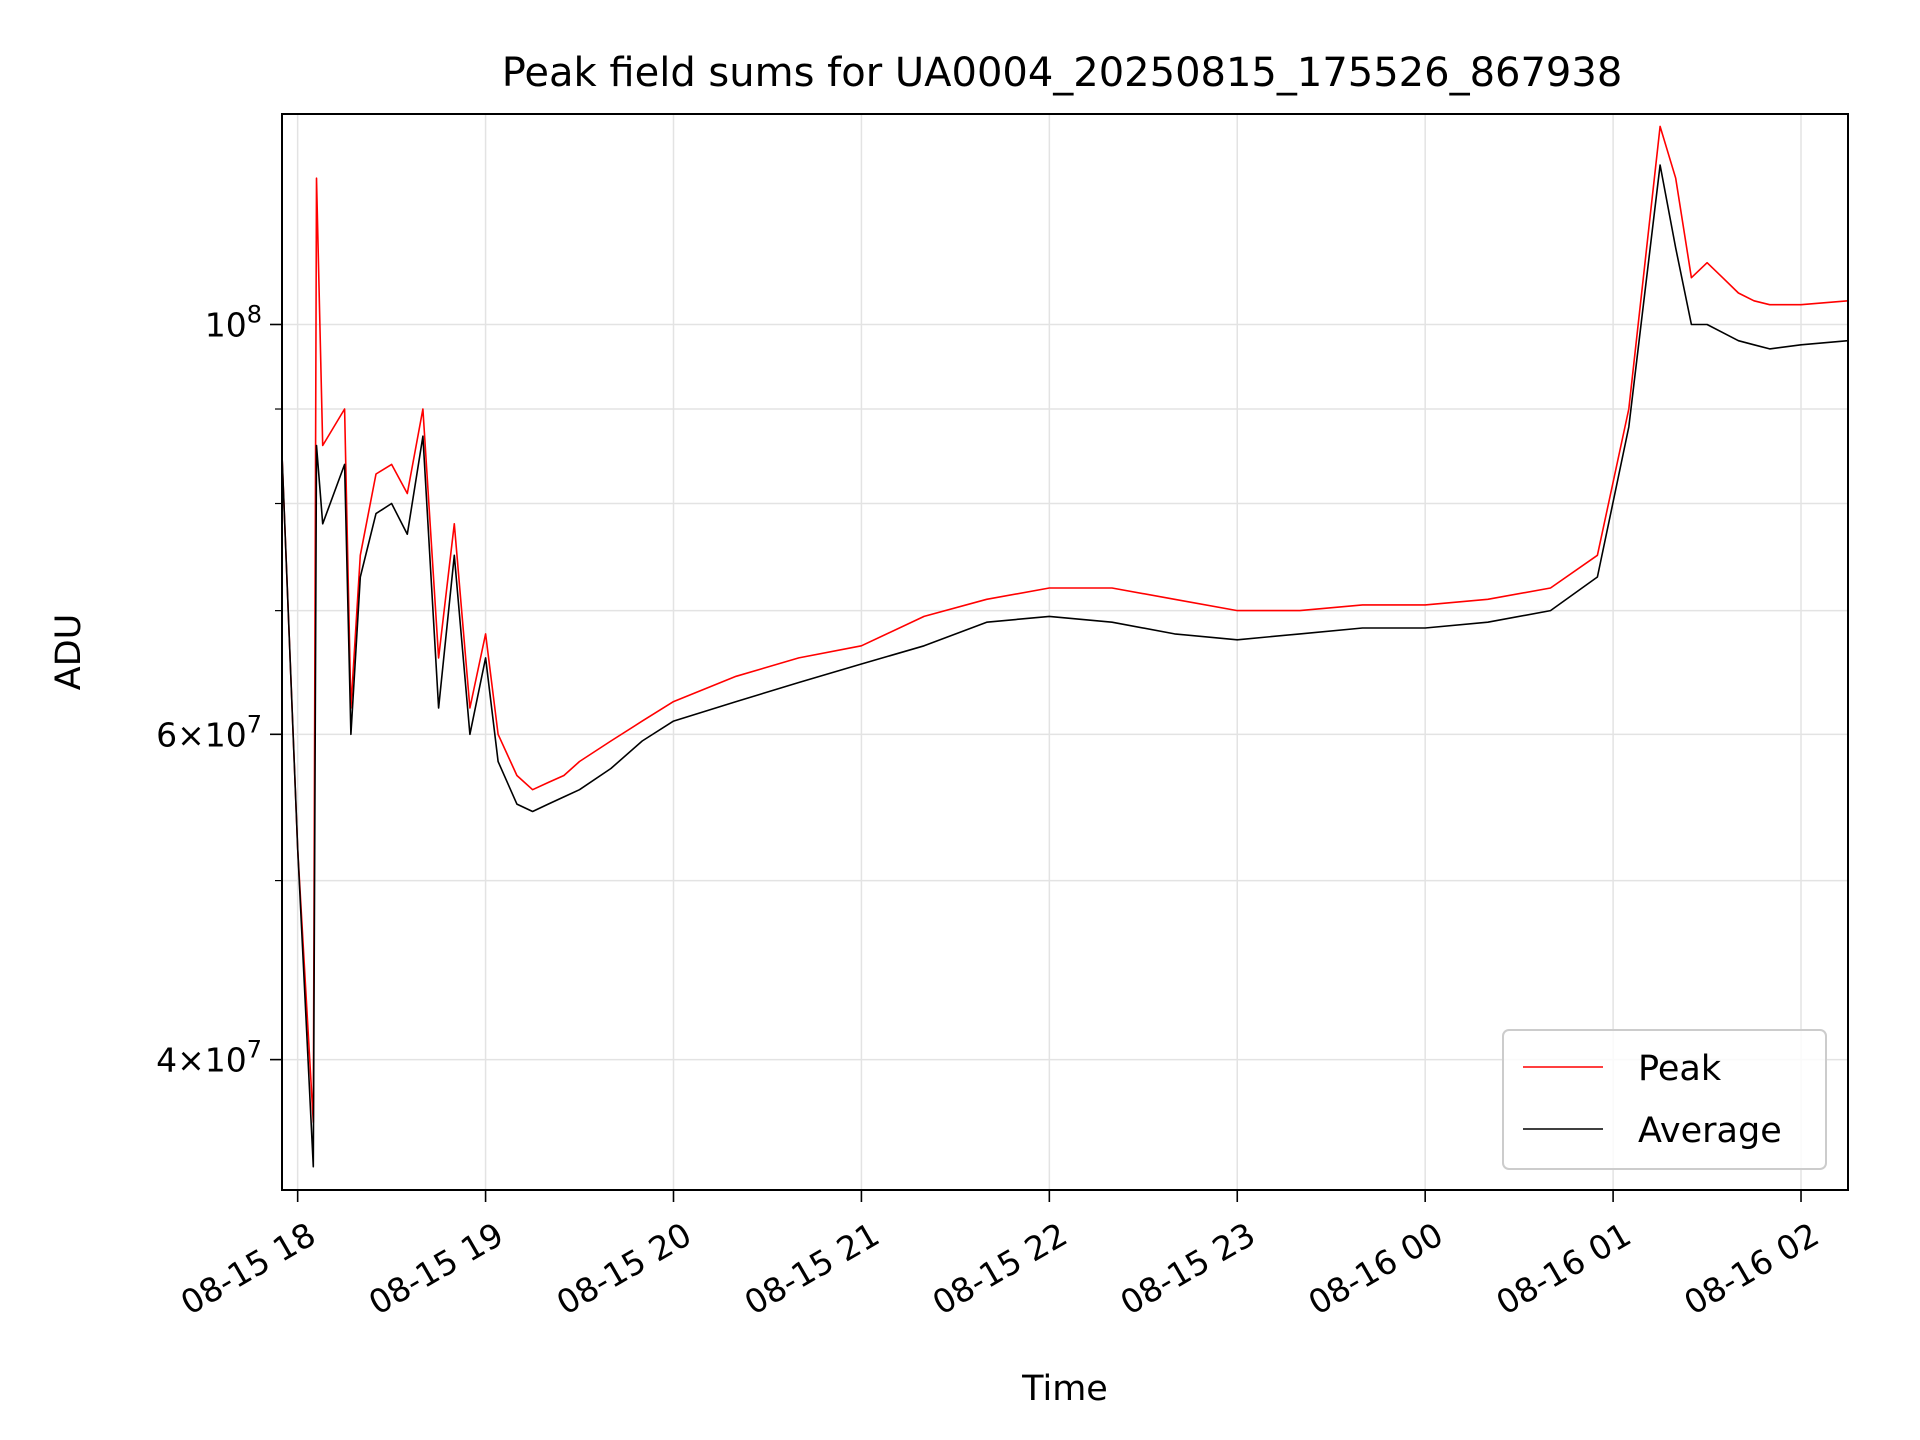 Image resolution: width=1920 pixels, height=1440 pixels. What do you see at coordinates (209, 1058) in the screenshot?
I see `y-tick-label: 4×107` at bounding box center [209, 1058].